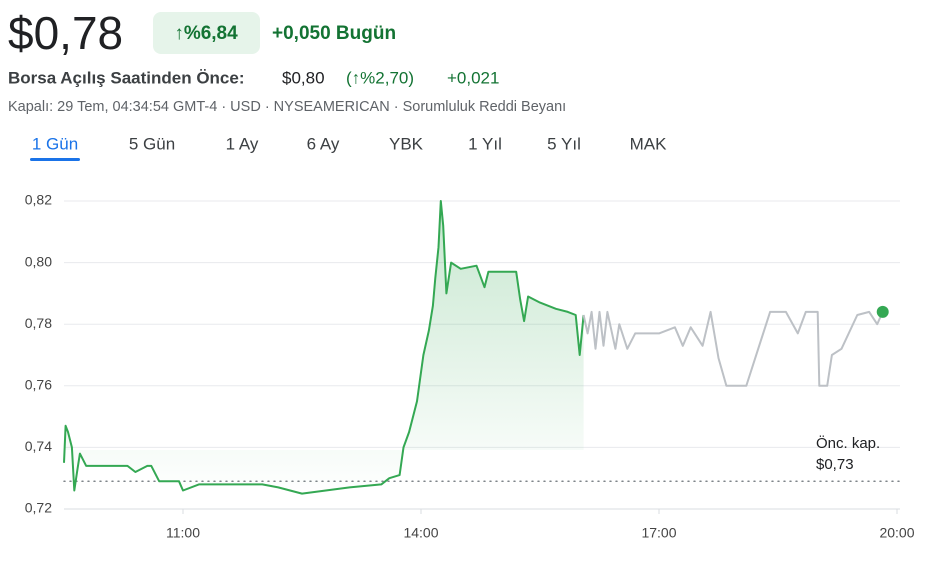  Describe the element at coordinates (420, 533) in the screenshot. I see `x-tick-label: 14:00` at that location.